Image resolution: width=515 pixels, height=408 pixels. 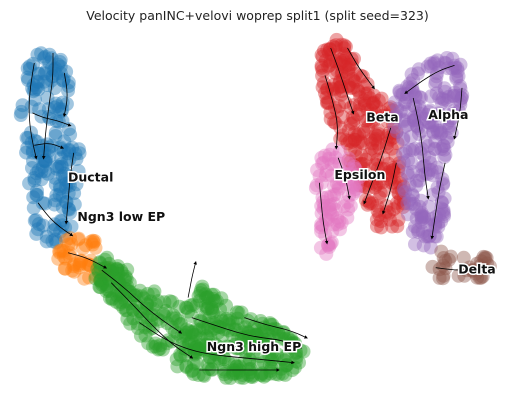 What do you see at coordinates (359, 174) in the screenshot?
I see `cluster-label-epsilon: Epsilon` at bounding box center [359, 174].